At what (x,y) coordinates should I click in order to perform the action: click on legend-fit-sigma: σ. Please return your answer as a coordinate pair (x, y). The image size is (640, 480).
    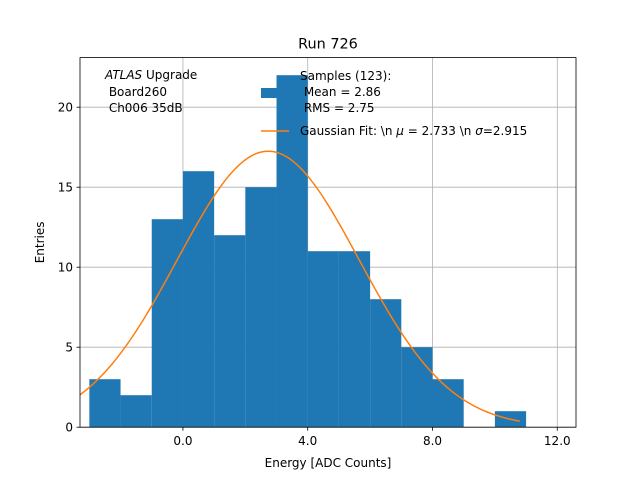
    Looking at the image, I should click on (479, 131).